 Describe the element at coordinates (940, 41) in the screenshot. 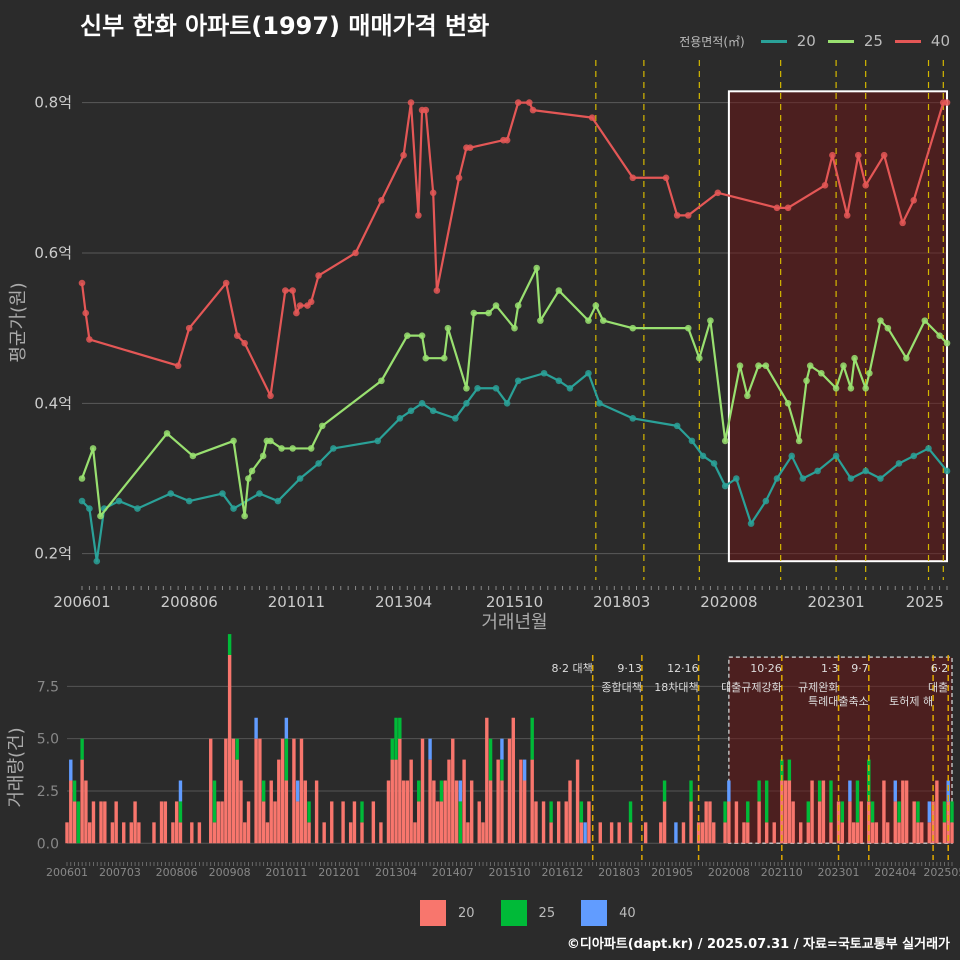

I see `legend-label-40: 40` at that location.